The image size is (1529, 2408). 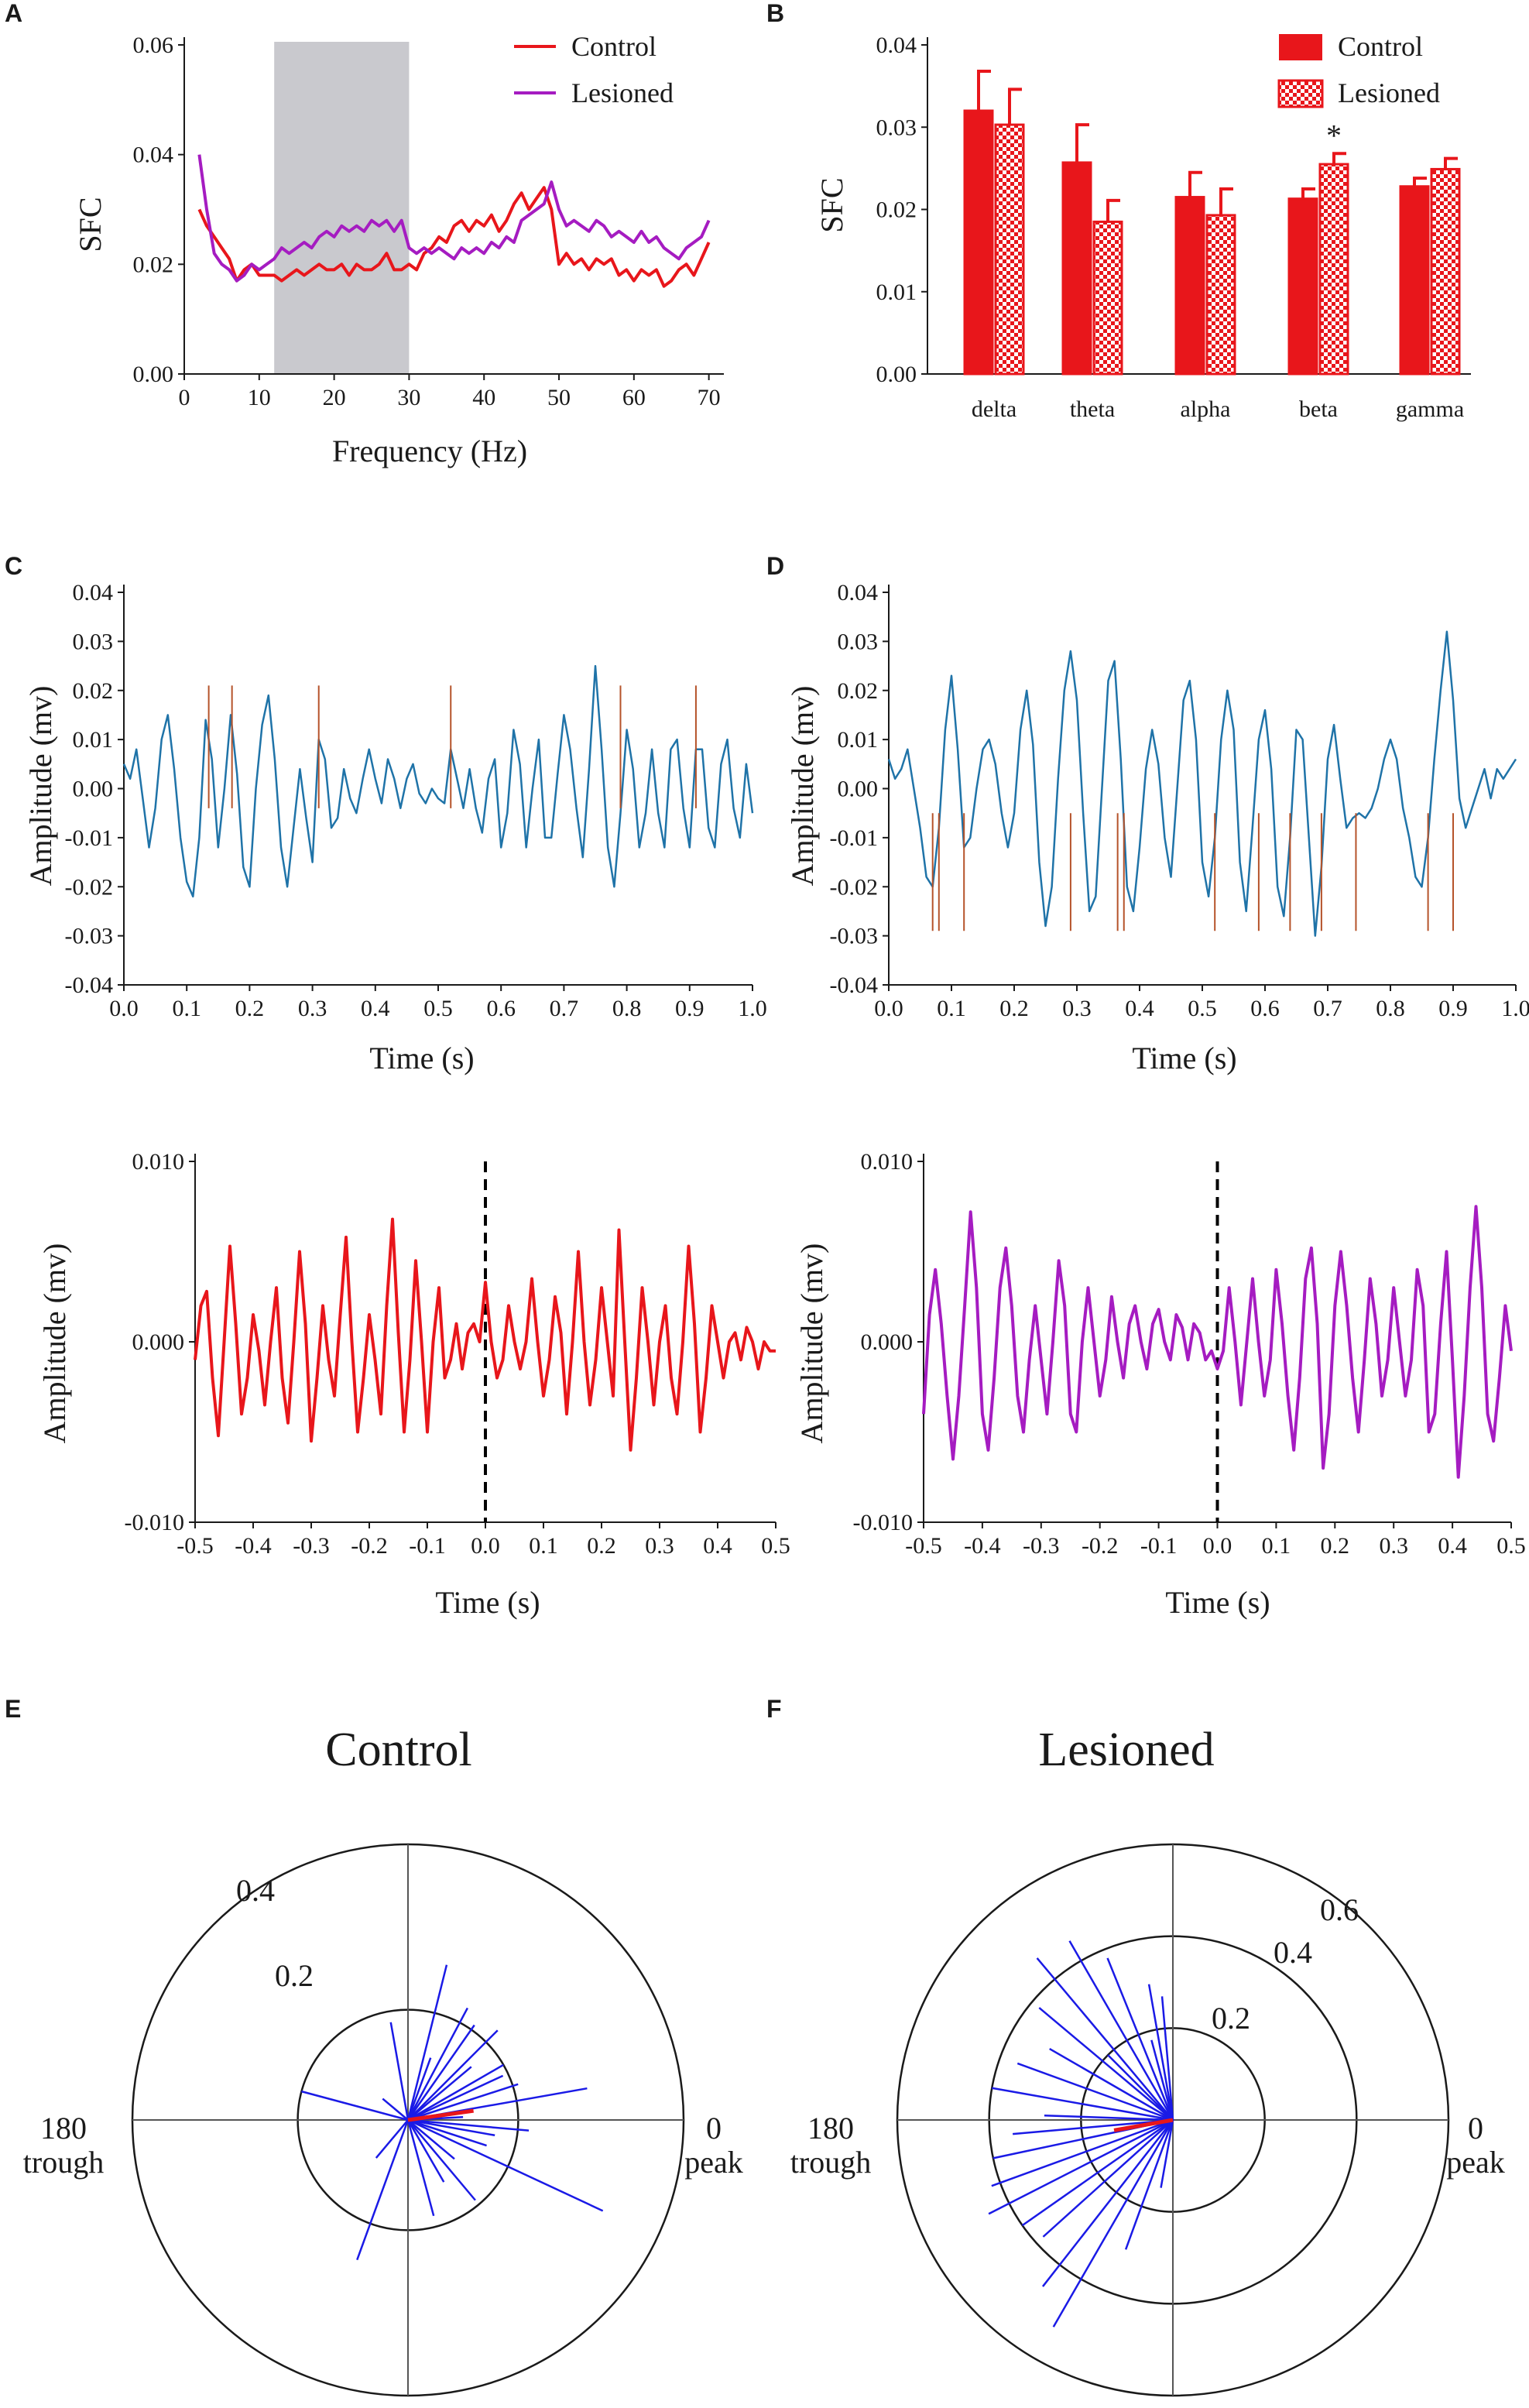 I want to click on panel-label-a: A, so click(x=13, y=13).